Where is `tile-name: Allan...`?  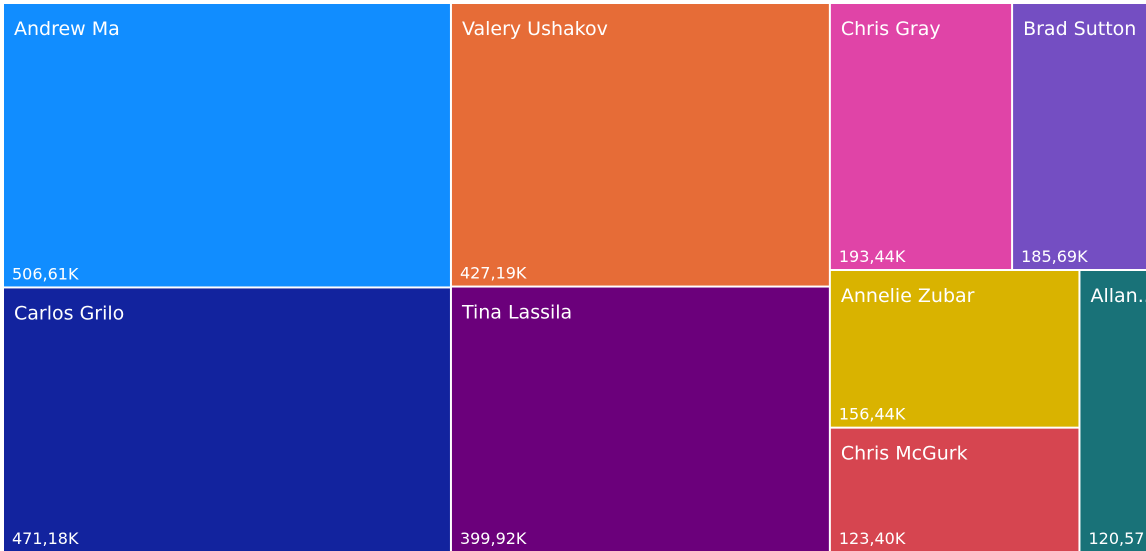 tile-name: Allan... is located at coordinates (1118, 296).